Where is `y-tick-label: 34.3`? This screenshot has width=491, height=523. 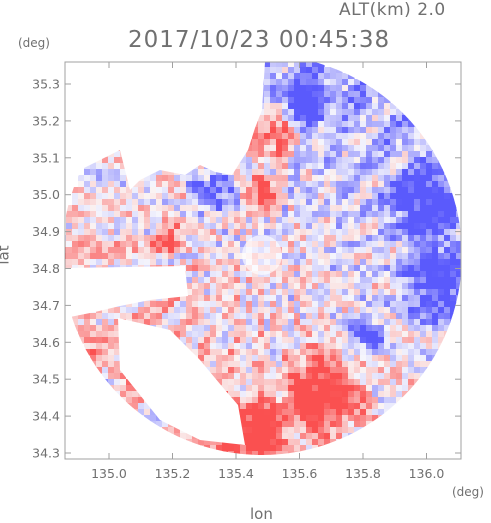
y-tick-label: 34.3 is located at coordinates (46, 453).